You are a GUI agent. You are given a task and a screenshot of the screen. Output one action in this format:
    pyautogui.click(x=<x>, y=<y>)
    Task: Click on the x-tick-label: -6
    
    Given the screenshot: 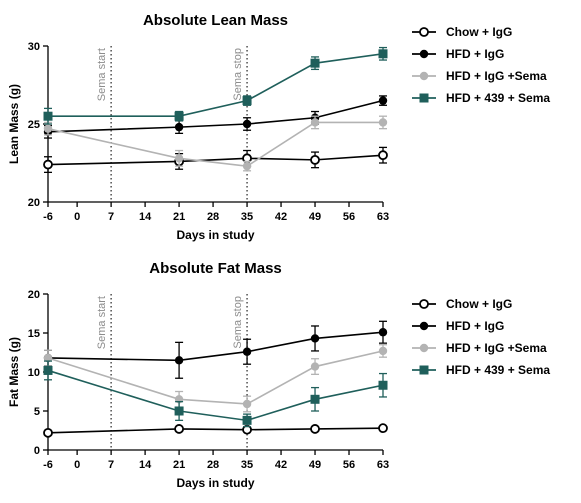 What is the action you would take?
    pyautogui.click(x=48, y=465)
    